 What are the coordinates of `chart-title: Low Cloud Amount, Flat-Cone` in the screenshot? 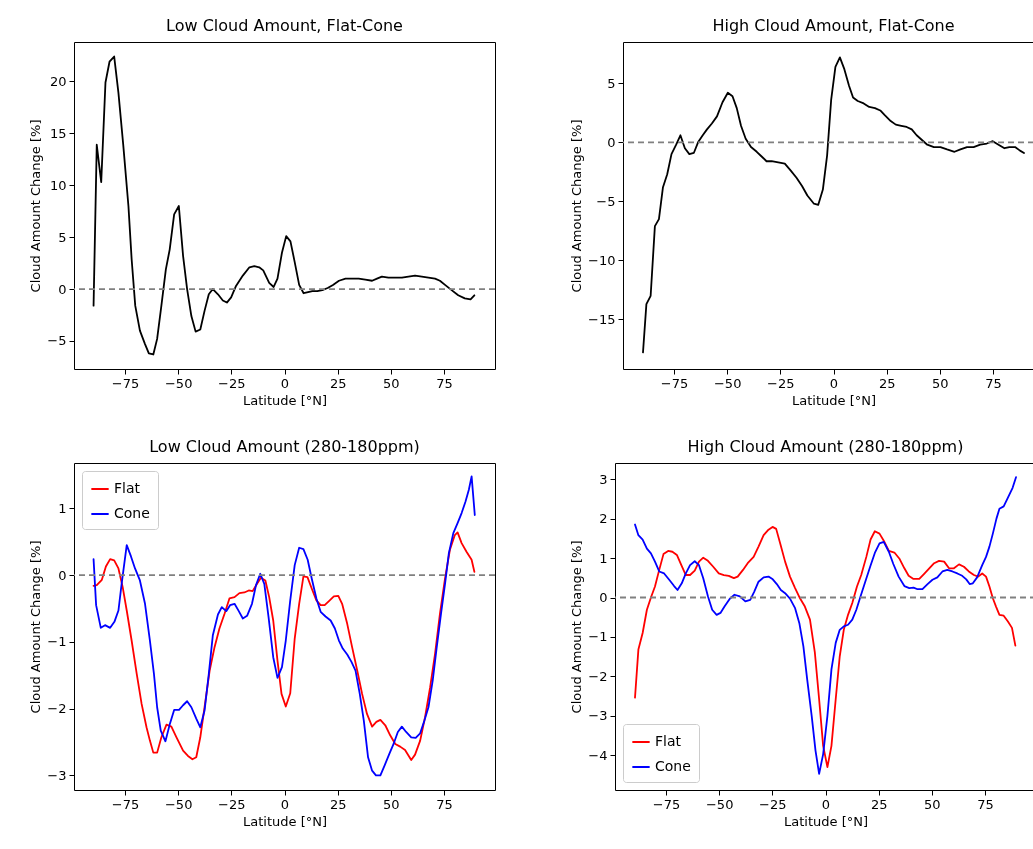 It's located at (284, 25).